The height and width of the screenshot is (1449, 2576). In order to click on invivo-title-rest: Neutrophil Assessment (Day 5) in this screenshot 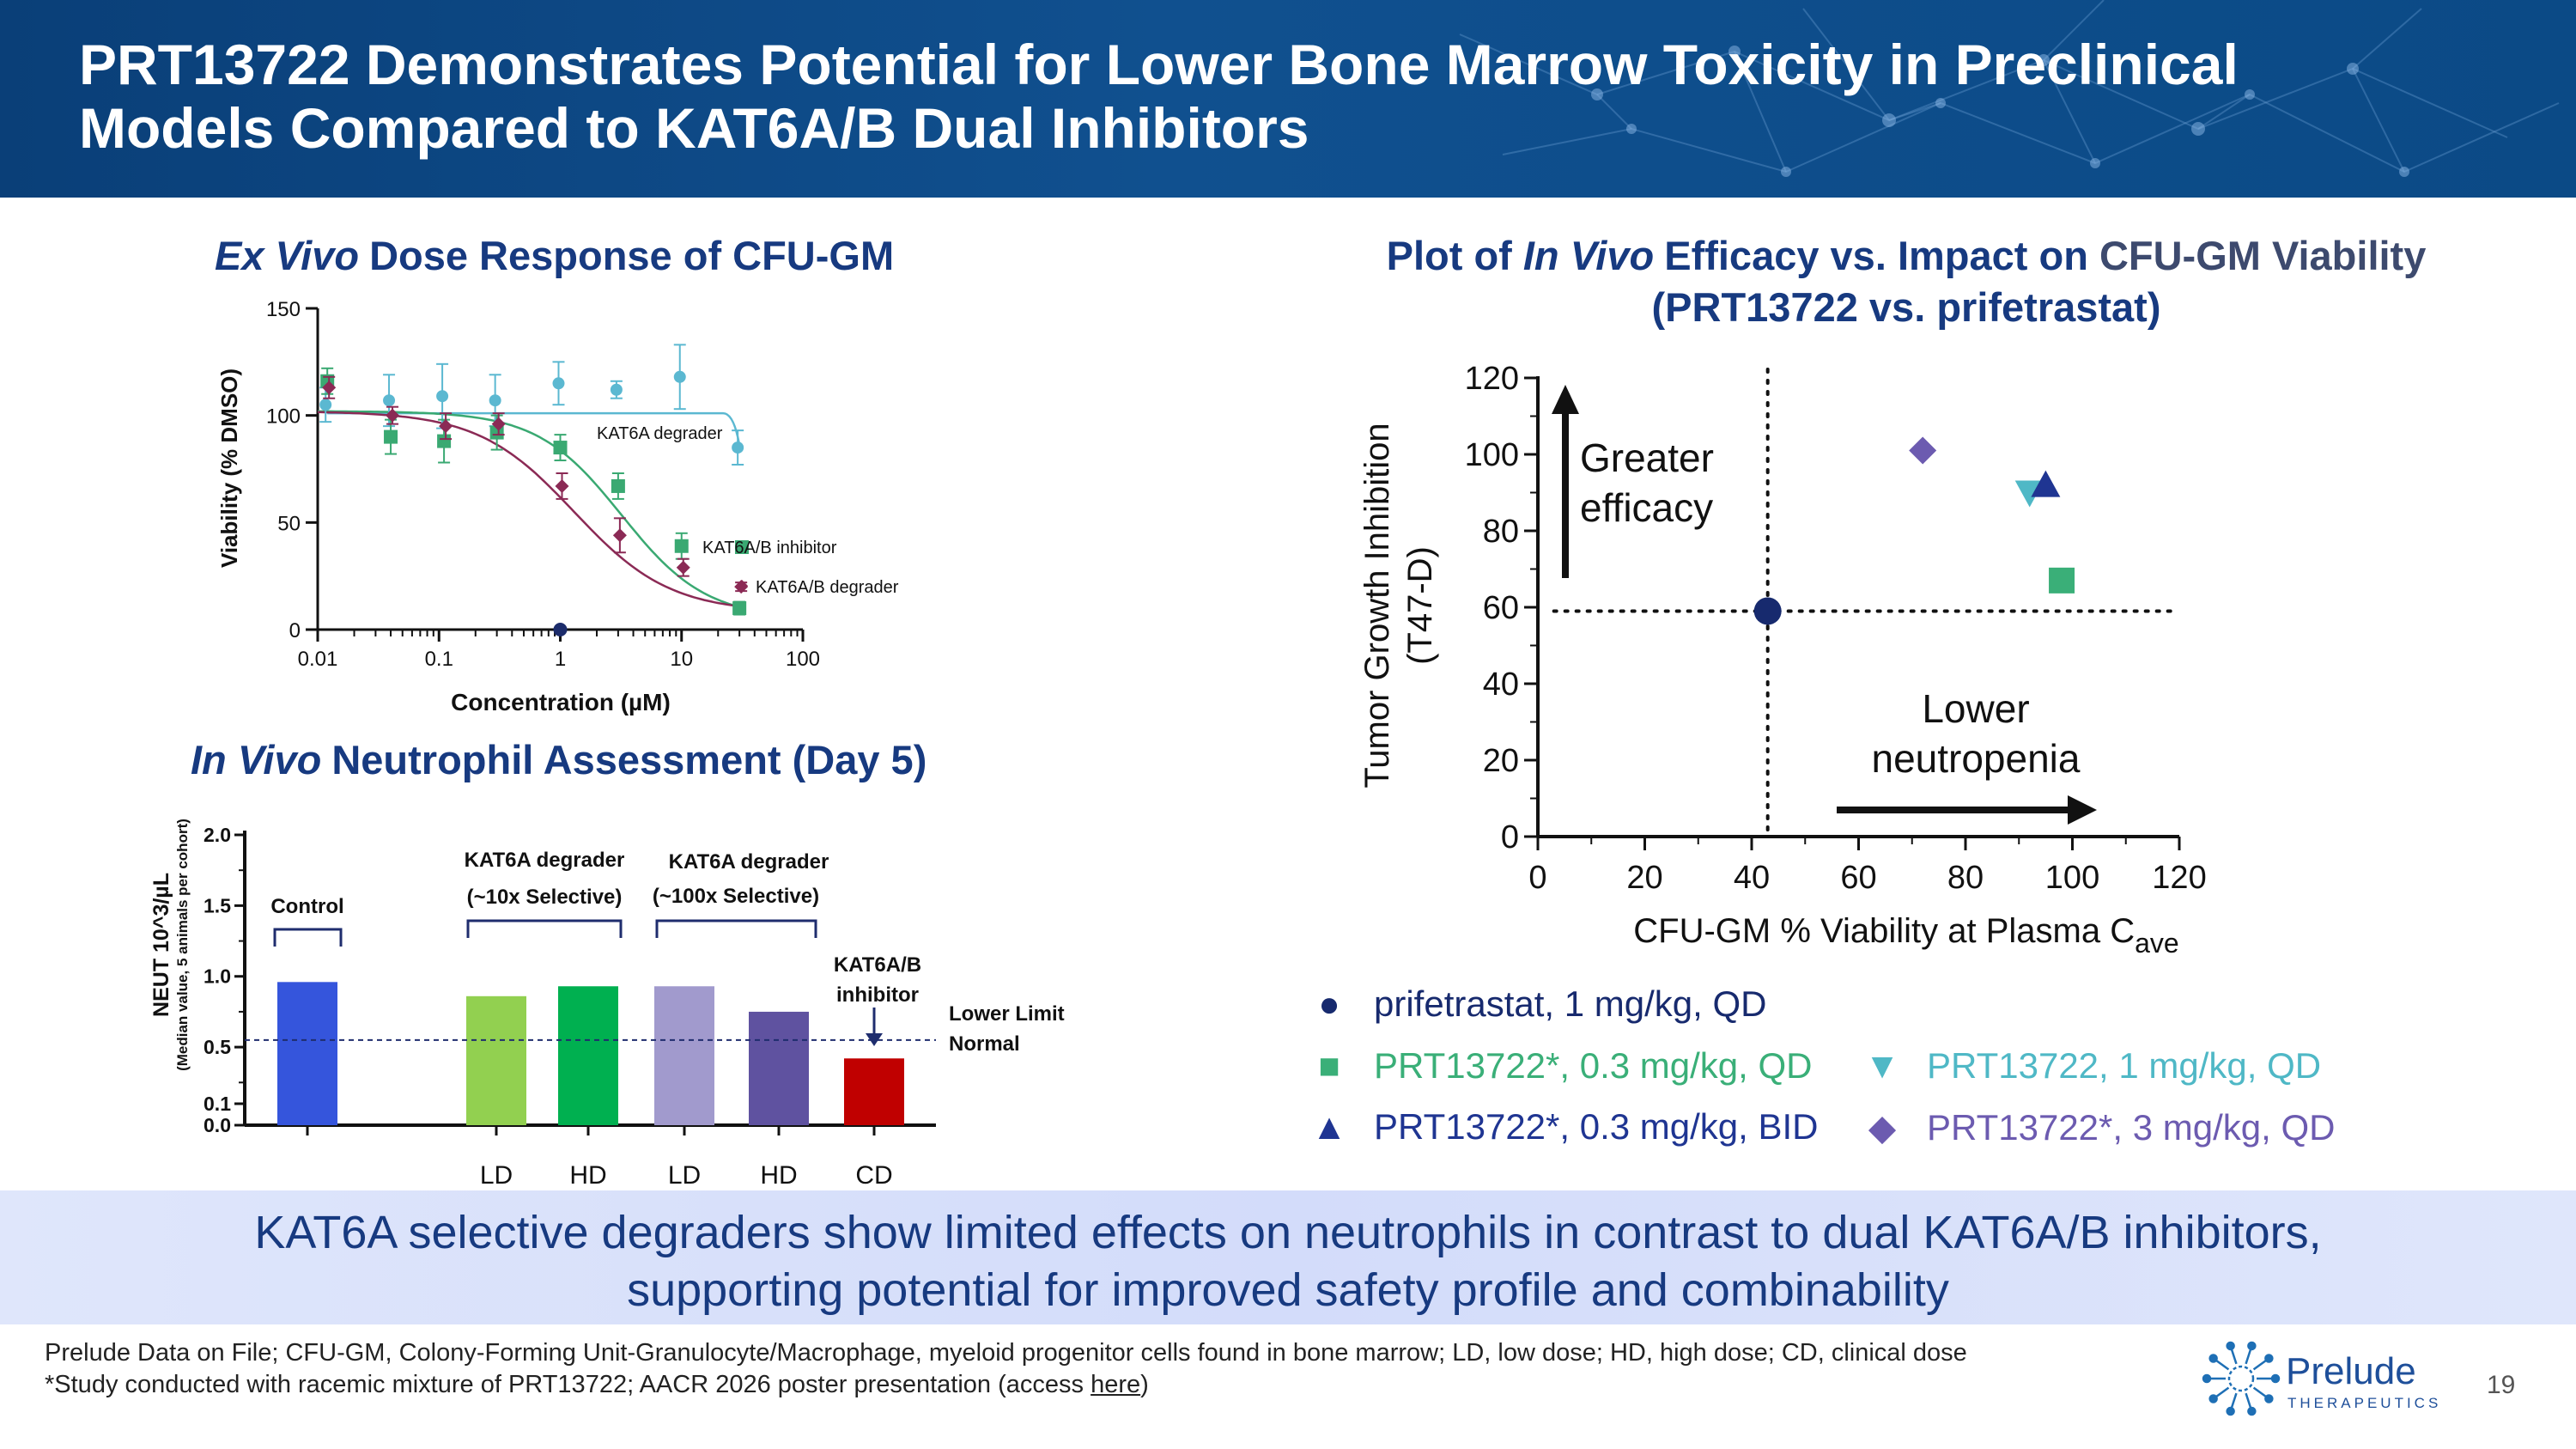, I will do `click(629, 759)`.